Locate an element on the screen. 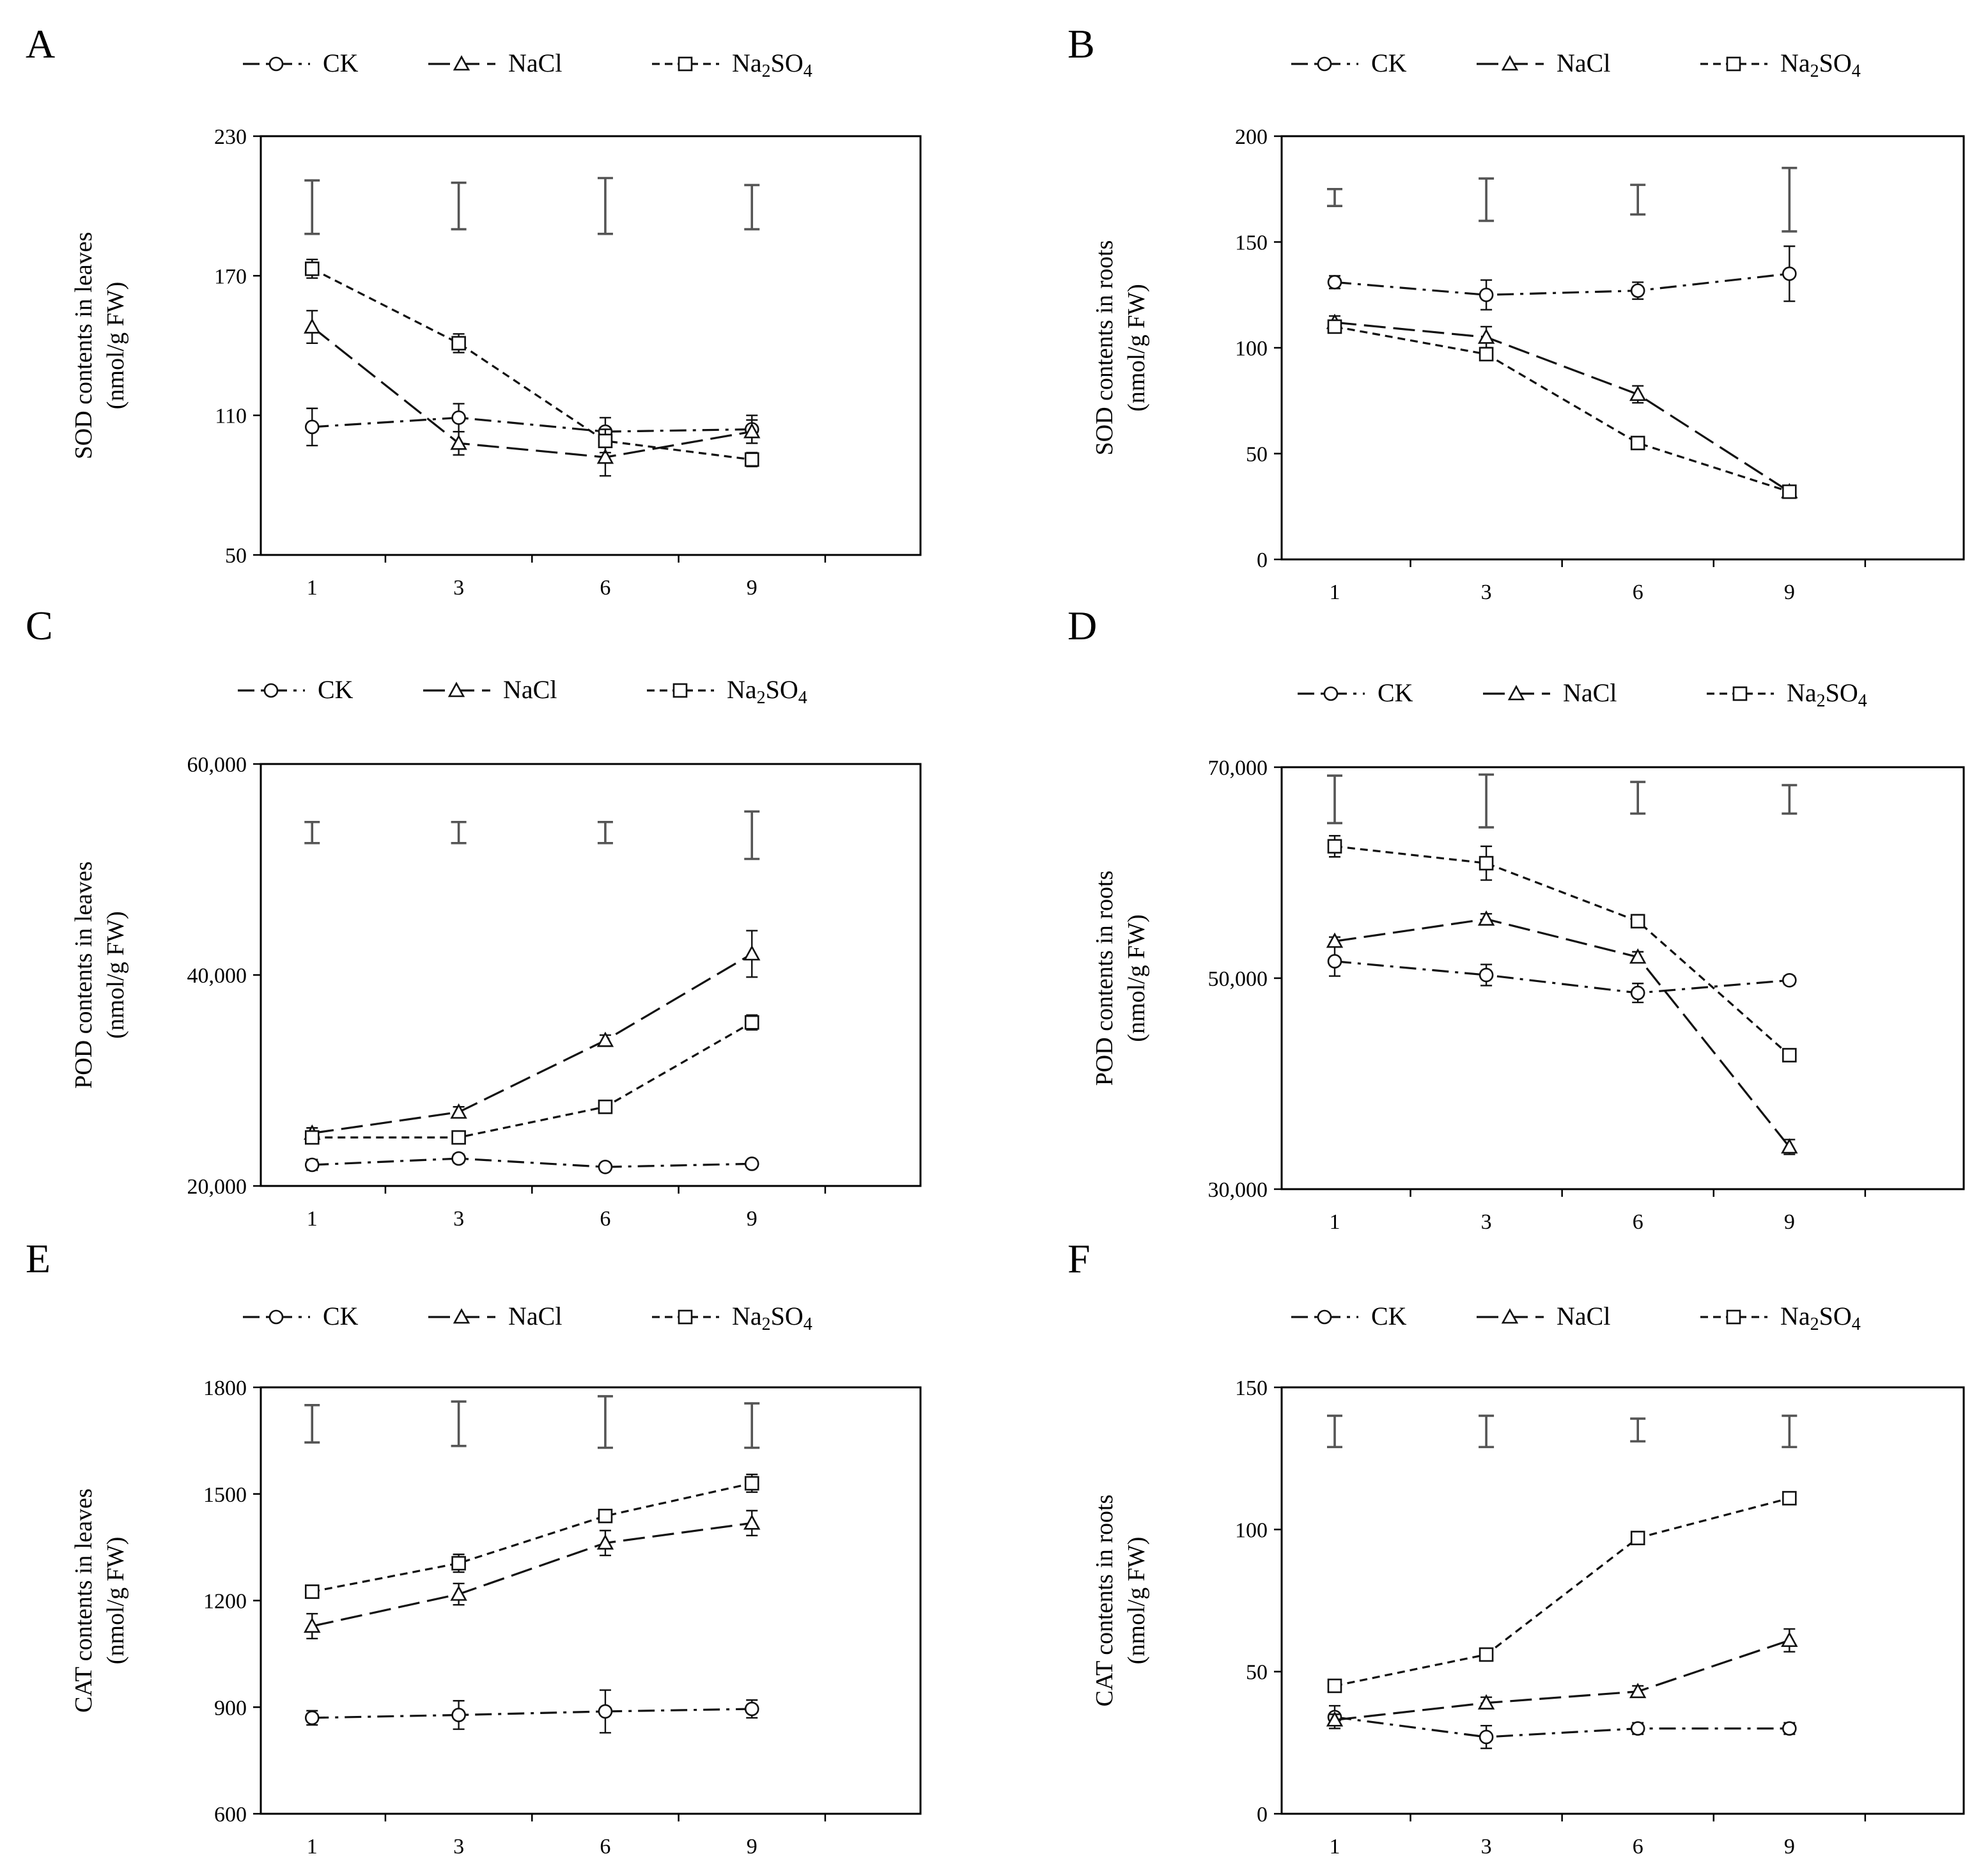 The height and width of the screenshot is (1863, 1988). y-tick-label: 30,000 is located at coordinates (1238, 1190).